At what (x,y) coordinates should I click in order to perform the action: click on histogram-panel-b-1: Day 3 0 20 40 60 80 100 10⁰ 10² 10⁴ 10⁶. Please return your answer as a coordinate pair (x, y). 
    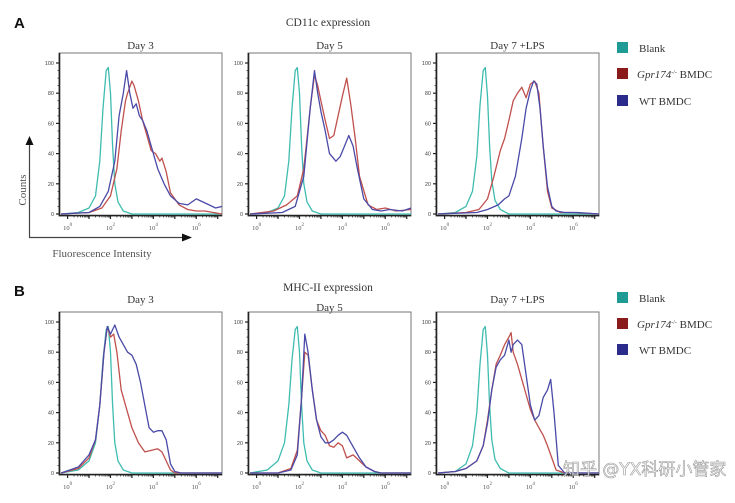
    Looking at the image, I should click on (134, 392).